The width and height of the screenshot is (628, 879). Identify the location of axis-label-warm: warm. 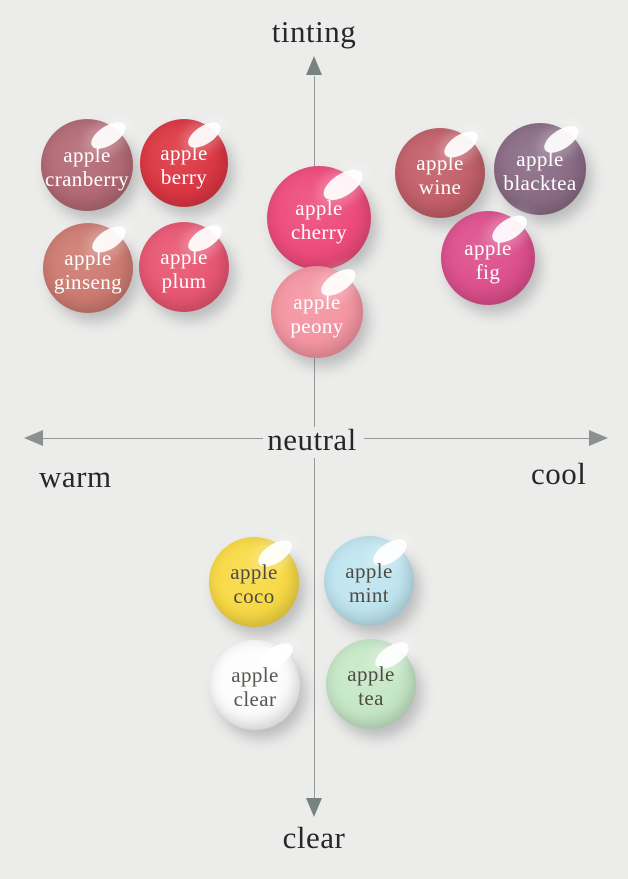
(75, 476).